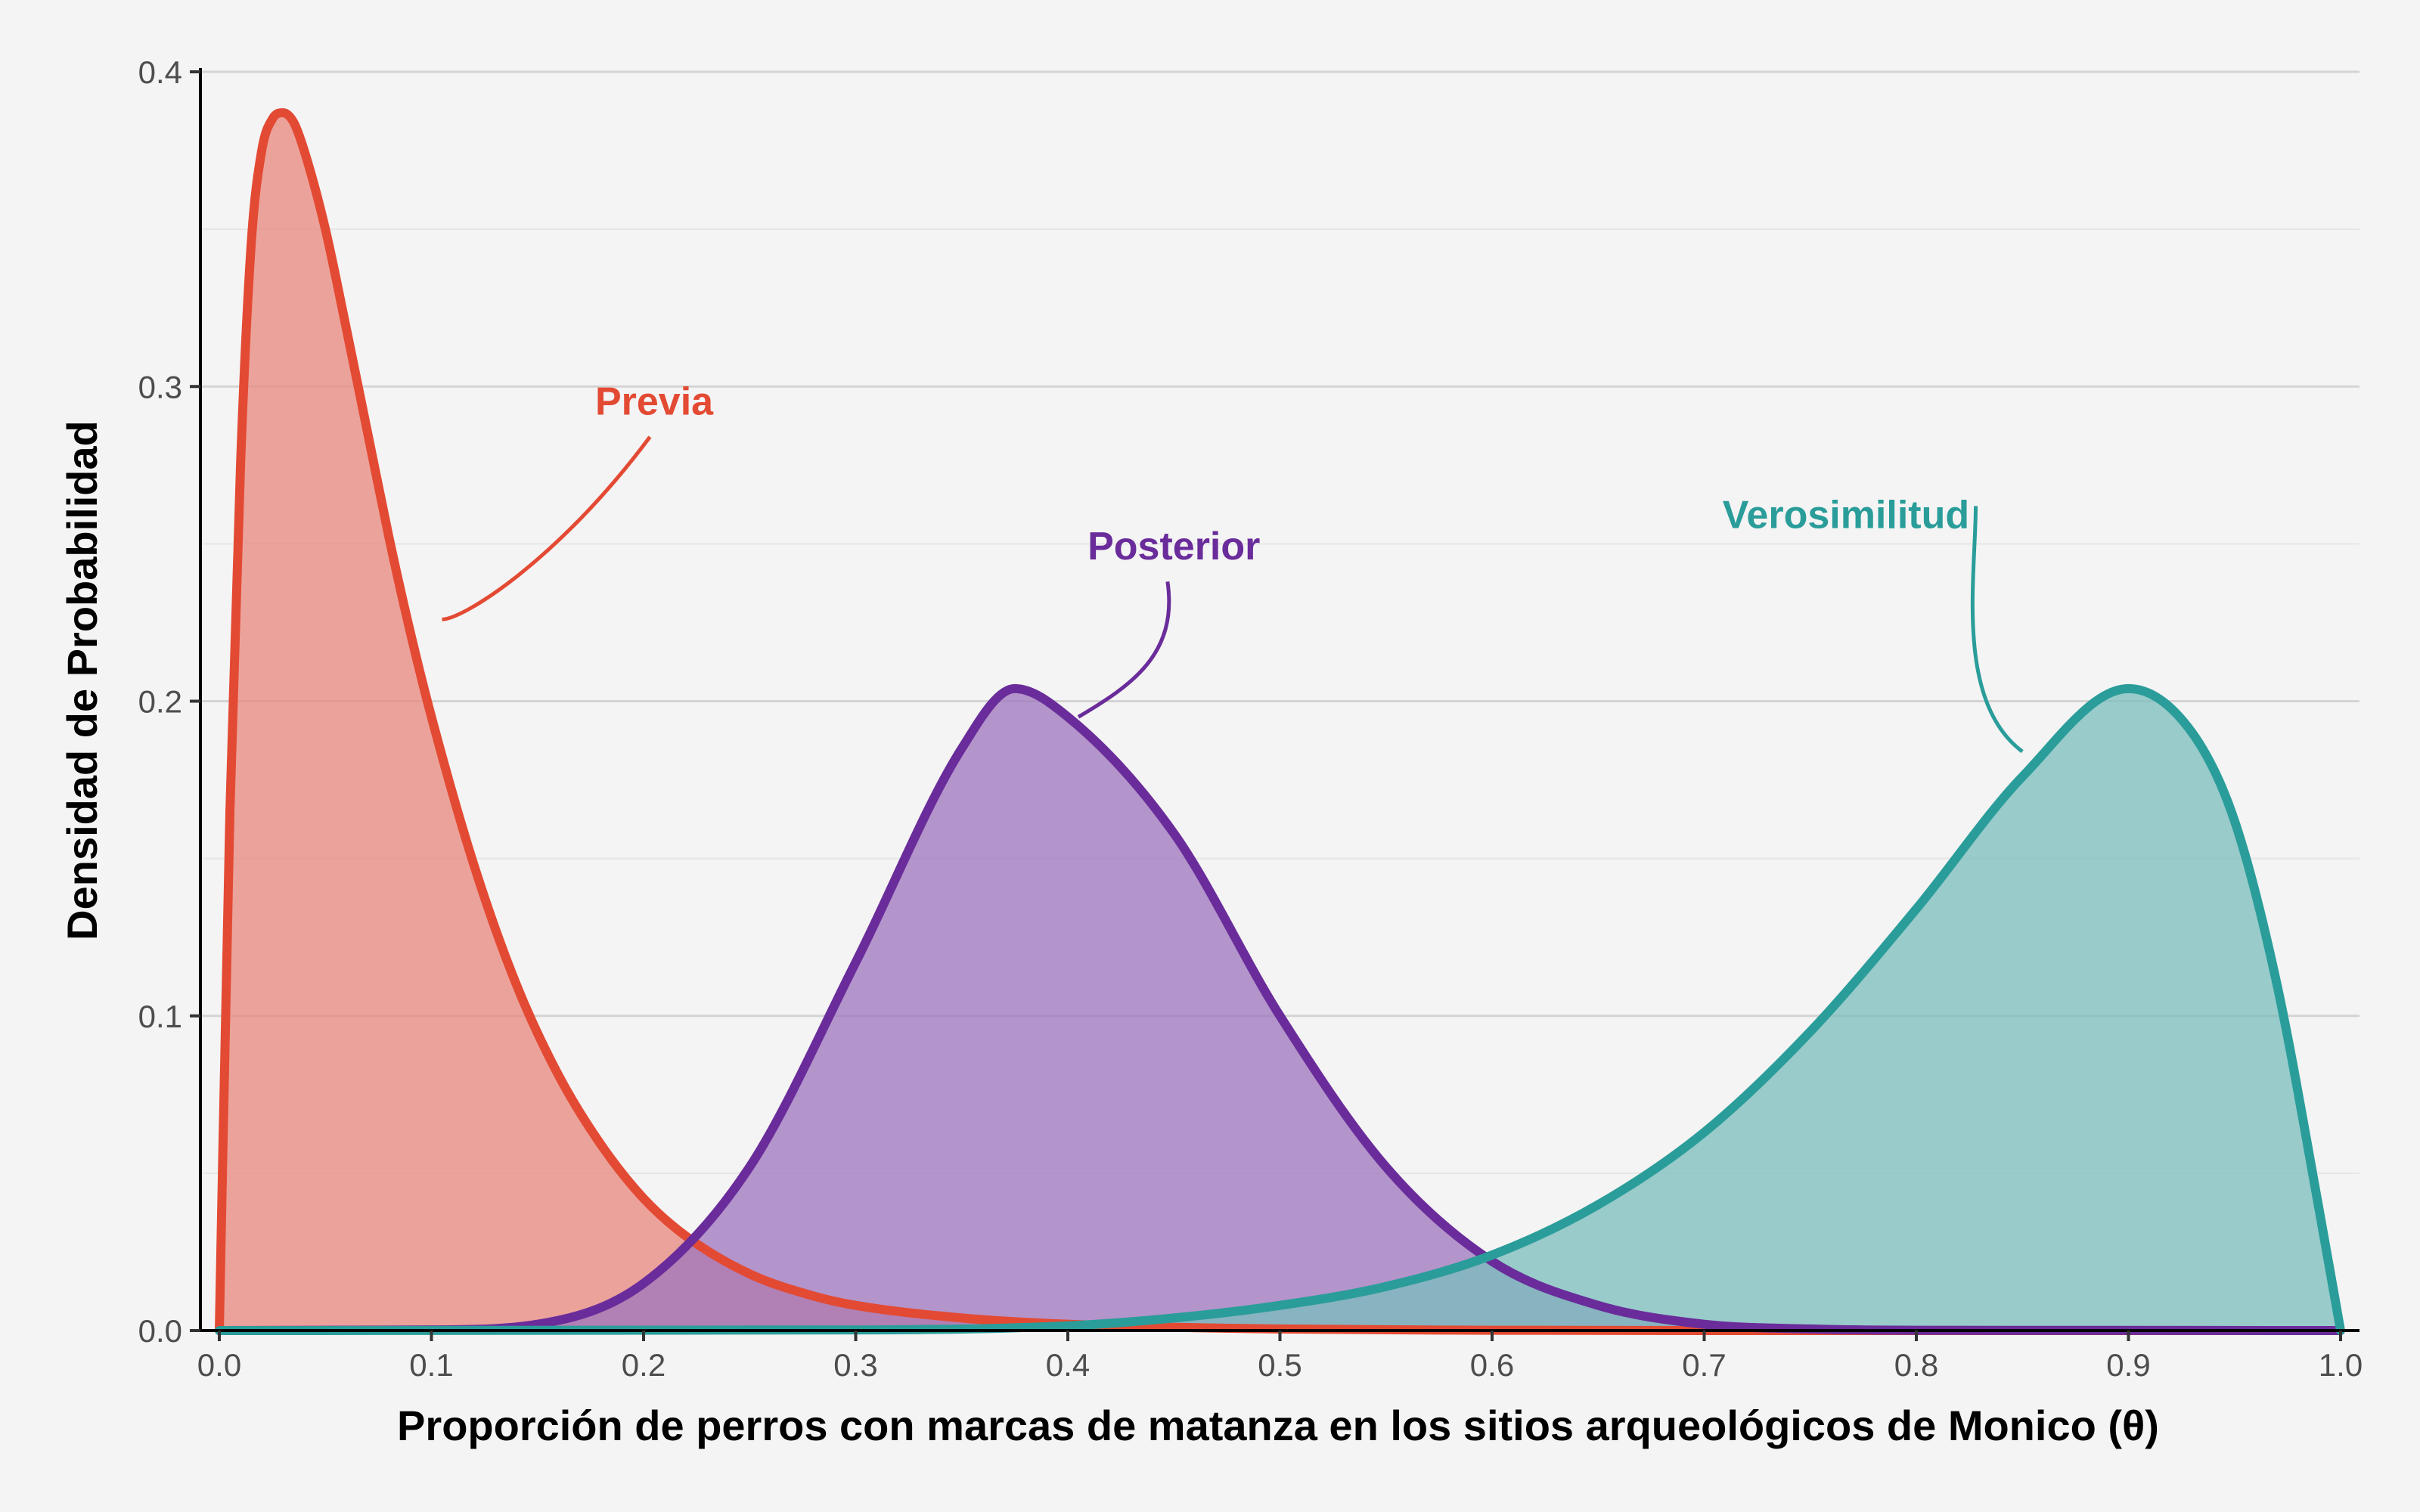 This screenshot has height=1512, width=2420. What do you see at coordinates (644, 1365) in the screenshot?
I see `x-tick-label: 0.2` at bounding box center [644, 1365].